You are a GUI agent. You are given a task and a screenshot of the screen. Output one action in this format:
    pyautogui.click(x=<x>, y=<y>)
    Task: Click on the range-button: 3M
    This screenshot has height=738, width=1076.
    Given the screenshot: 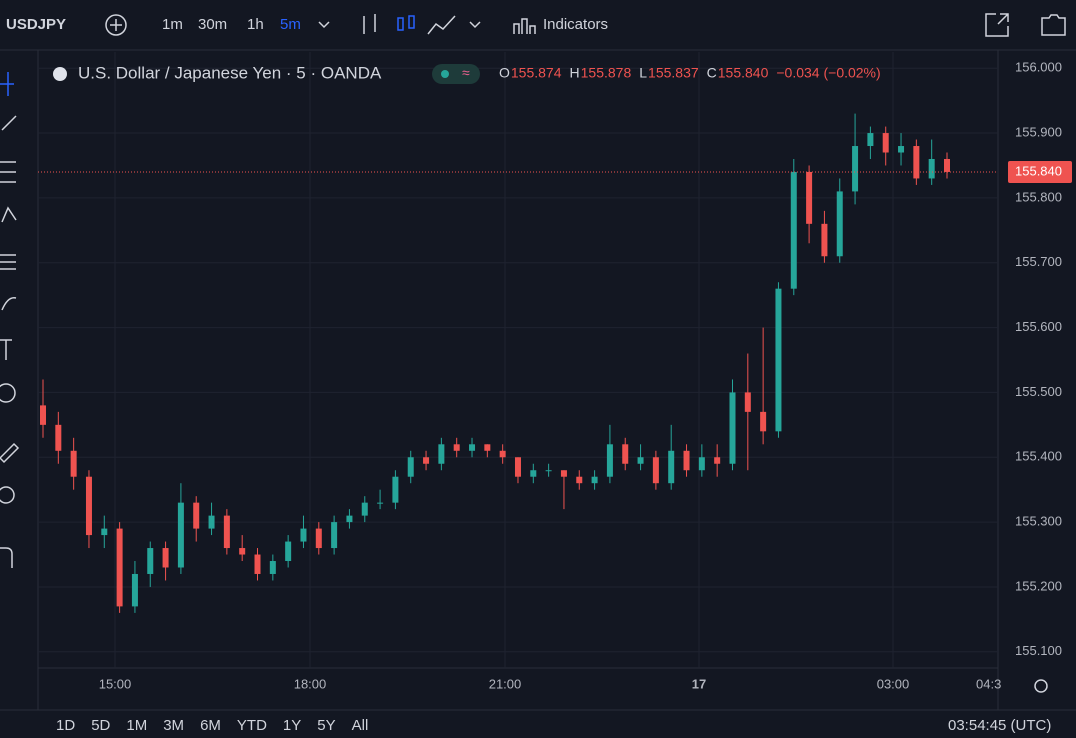 What is the action you would take?
    pyautogui.click(x=173, y=725)
    